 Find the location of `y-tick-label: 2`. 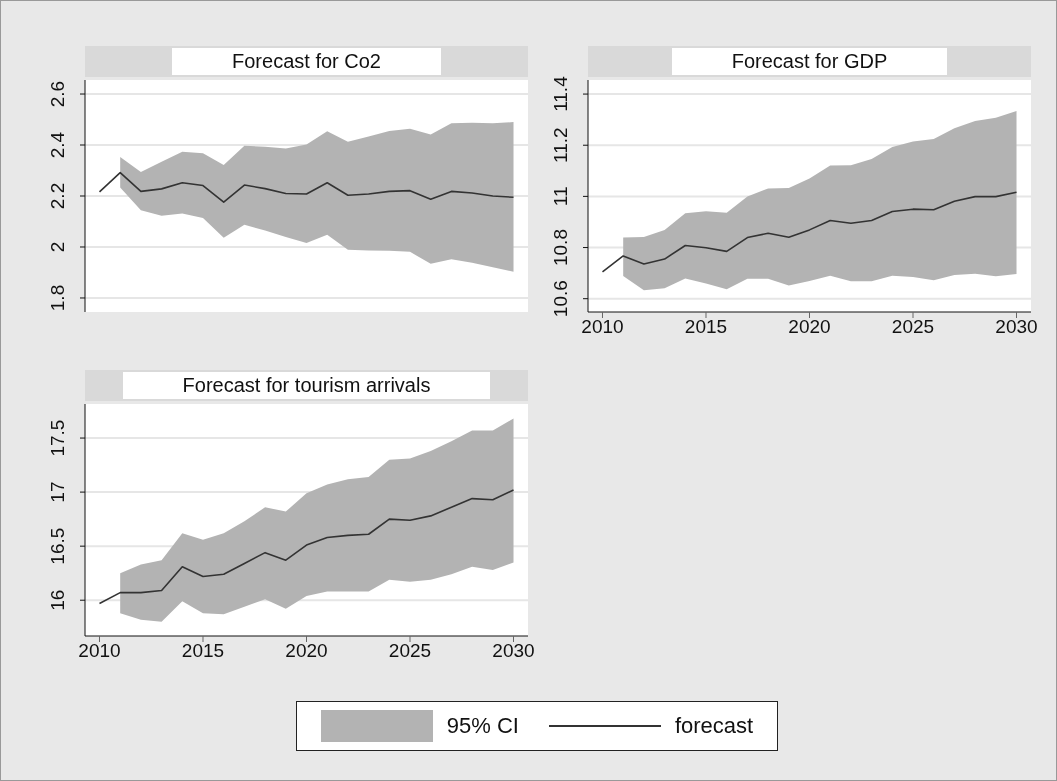

y-tick-label: 2 is located at coordinates (57, 247).